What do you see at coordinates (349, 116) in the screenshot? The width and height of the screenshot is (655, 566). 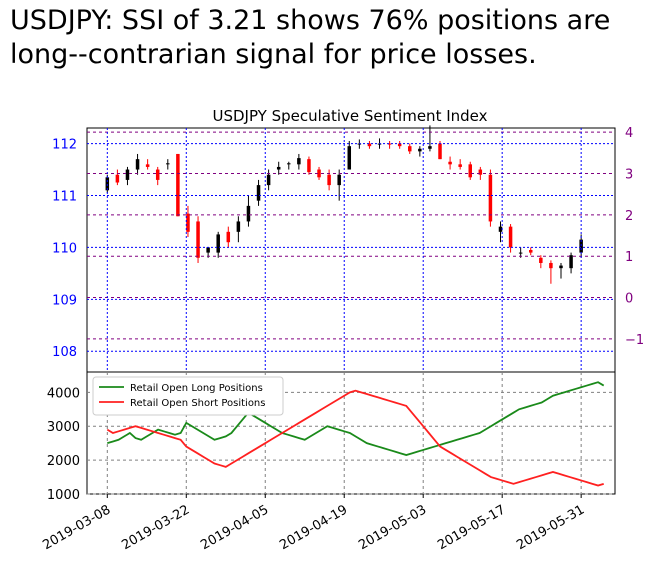 I see `chart-title: USDJPY Speculative Sentiment Index` at bounding box center [349, 116].